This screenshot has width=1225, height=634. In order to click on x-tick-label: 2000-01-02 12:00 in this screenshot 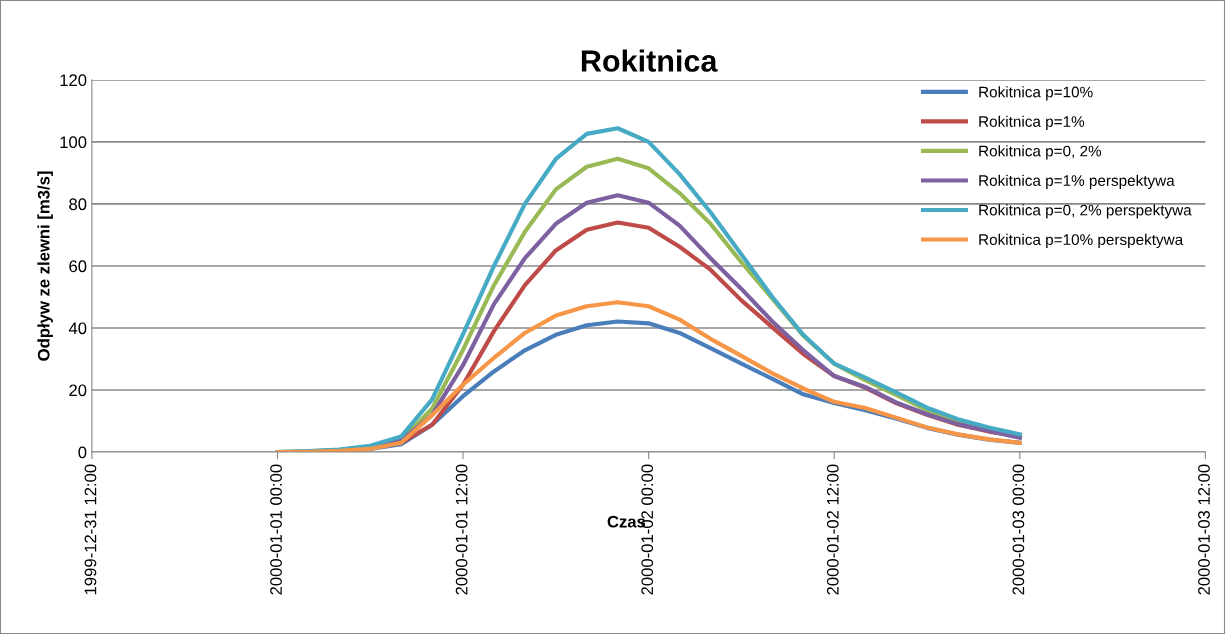, I will do `click(832, 529)`.